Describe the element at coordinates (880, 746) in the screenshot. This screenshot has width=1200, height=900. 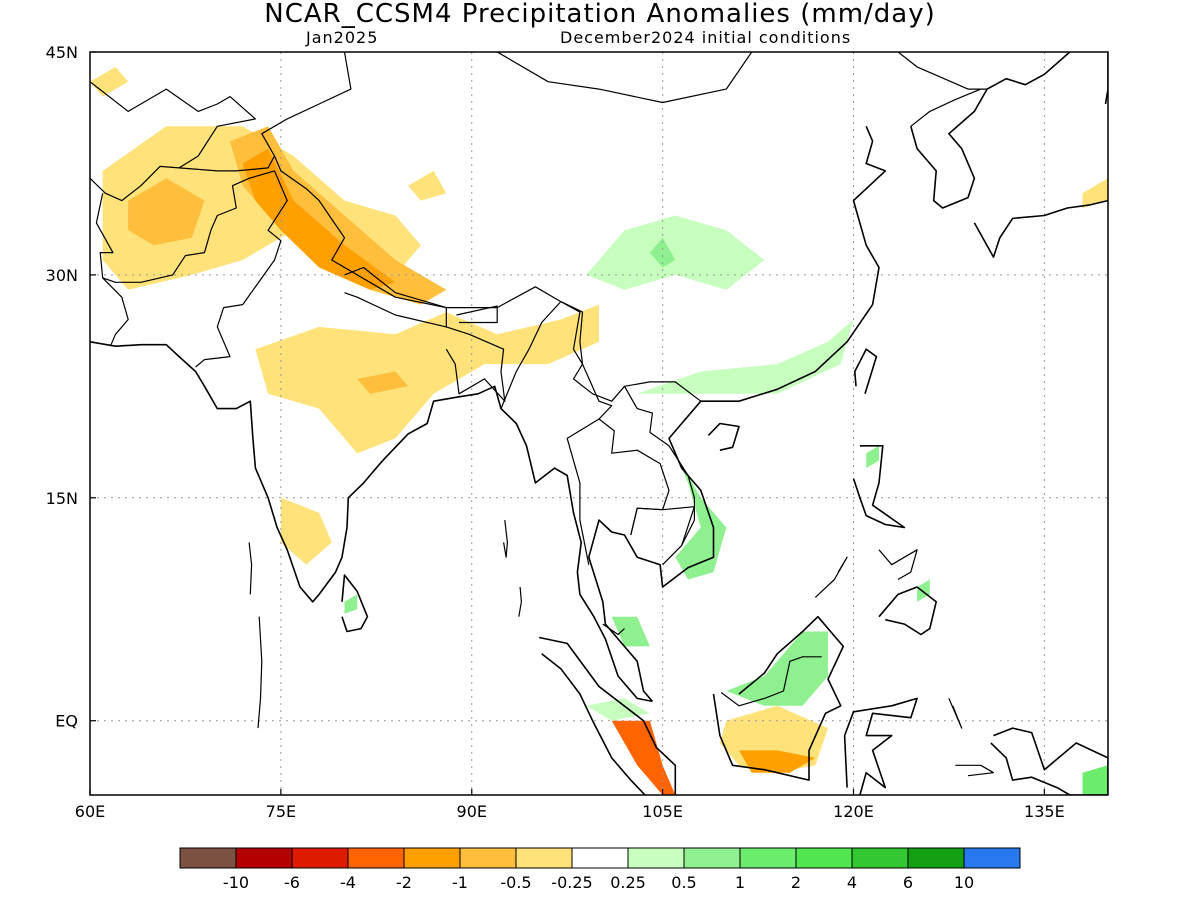
I see `sulawesi` at that location.